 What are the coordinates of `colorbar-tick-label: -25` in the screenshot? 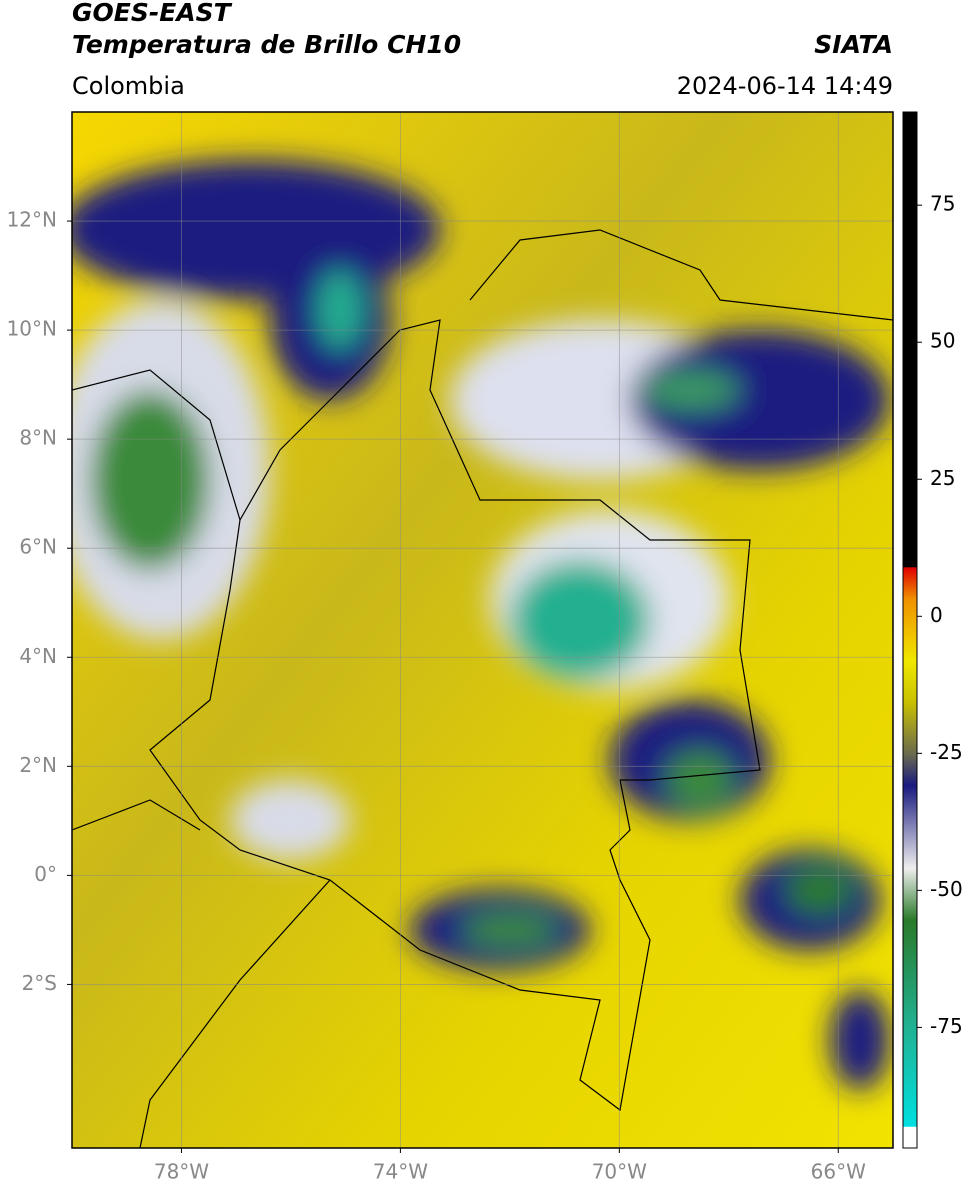 It's located at (946, 752).